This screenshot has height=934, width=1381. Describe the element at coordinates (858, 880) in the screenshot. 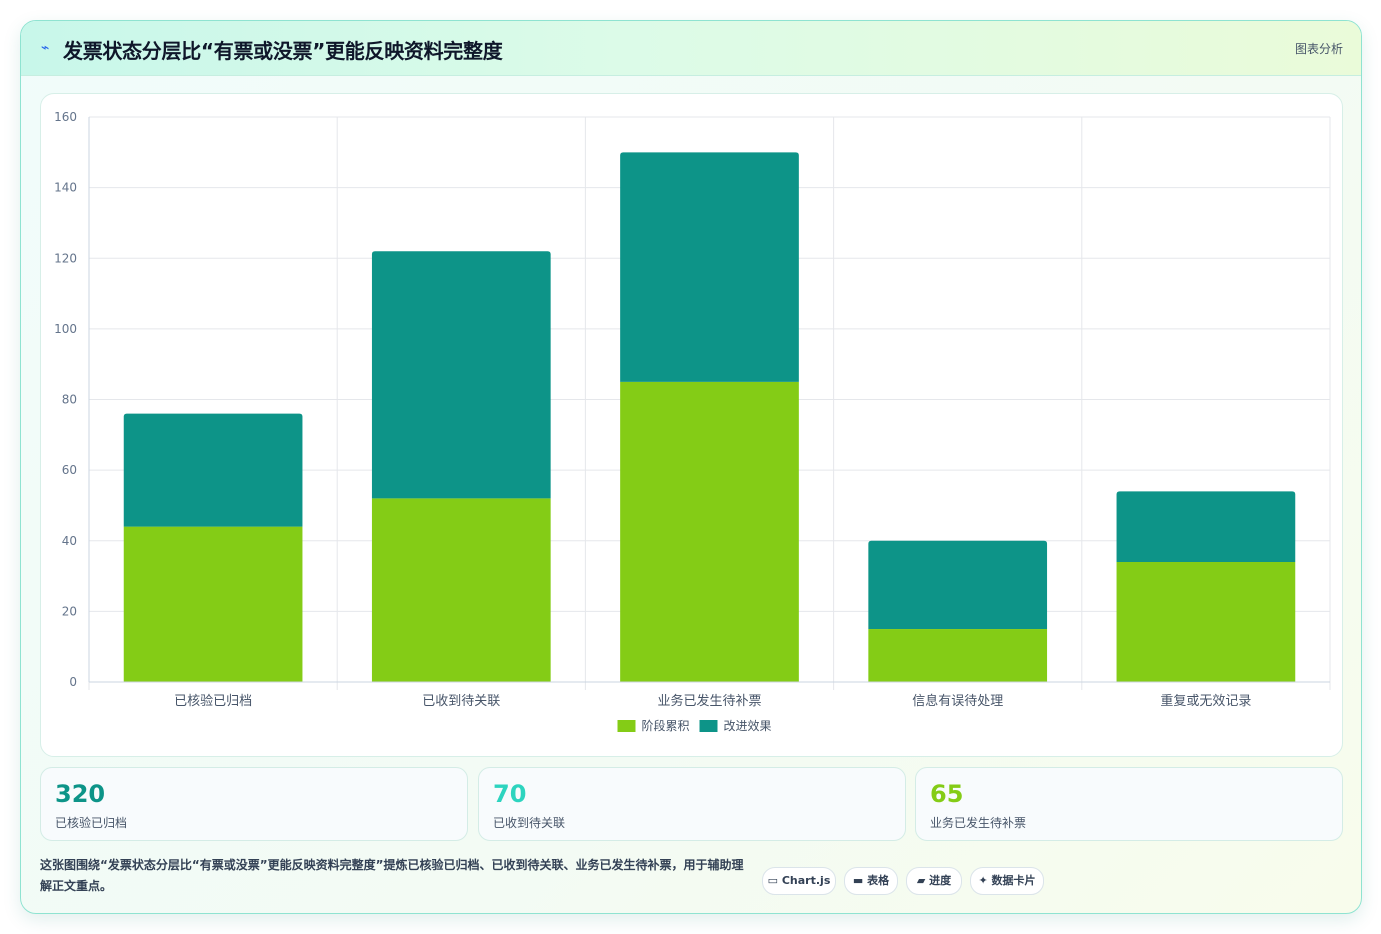

I see `table-icon: ▬` at that location.